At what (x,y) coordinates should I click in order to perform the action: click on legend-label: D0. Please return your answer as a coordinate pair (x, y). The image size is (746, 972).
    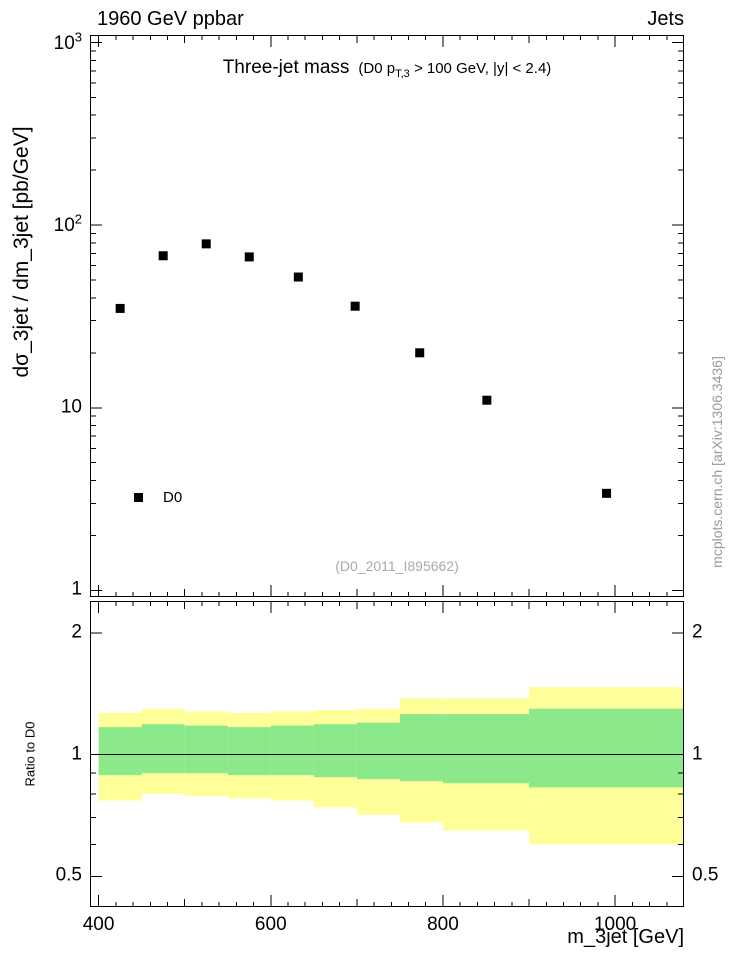
    Looking at the image, I should click on (173, 497).